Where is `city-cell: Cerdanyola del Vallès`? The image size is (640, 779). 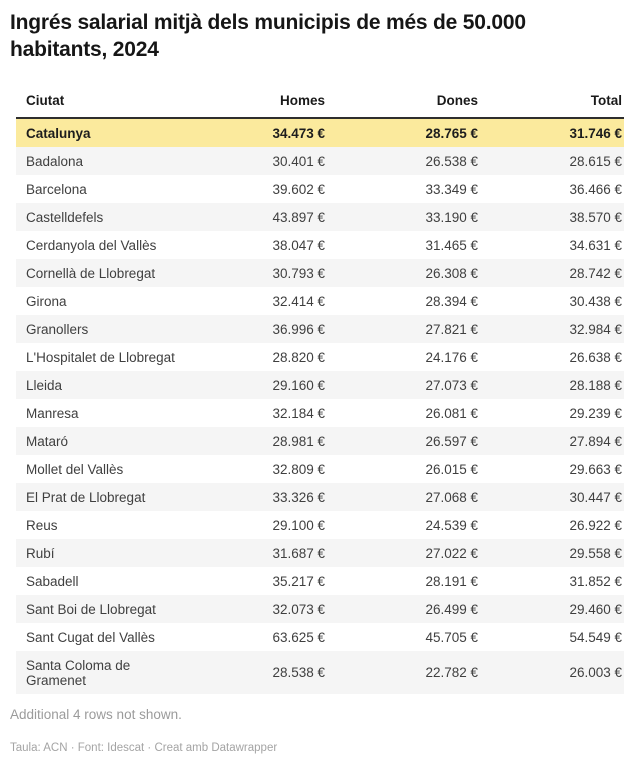
city-cell: Cerdanyola del Vallès is located at coordinates (91, 245).